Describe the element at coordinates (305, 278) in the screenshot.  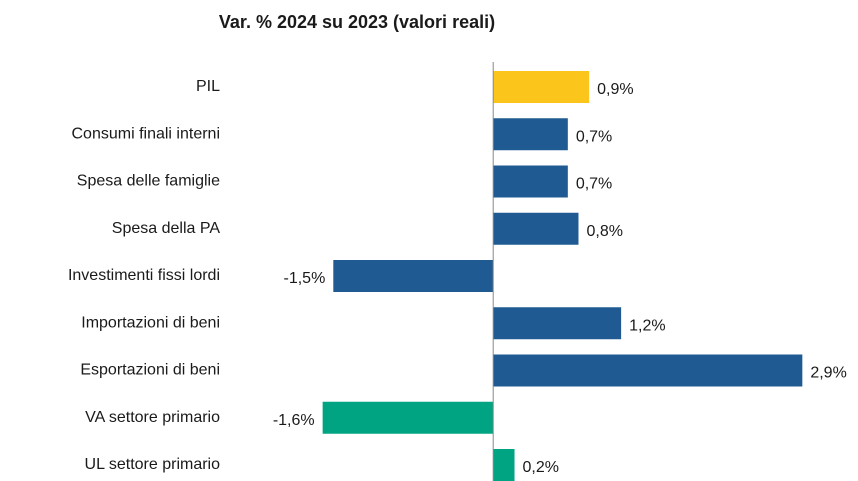
I see `value-label: -1,5%` at that location.